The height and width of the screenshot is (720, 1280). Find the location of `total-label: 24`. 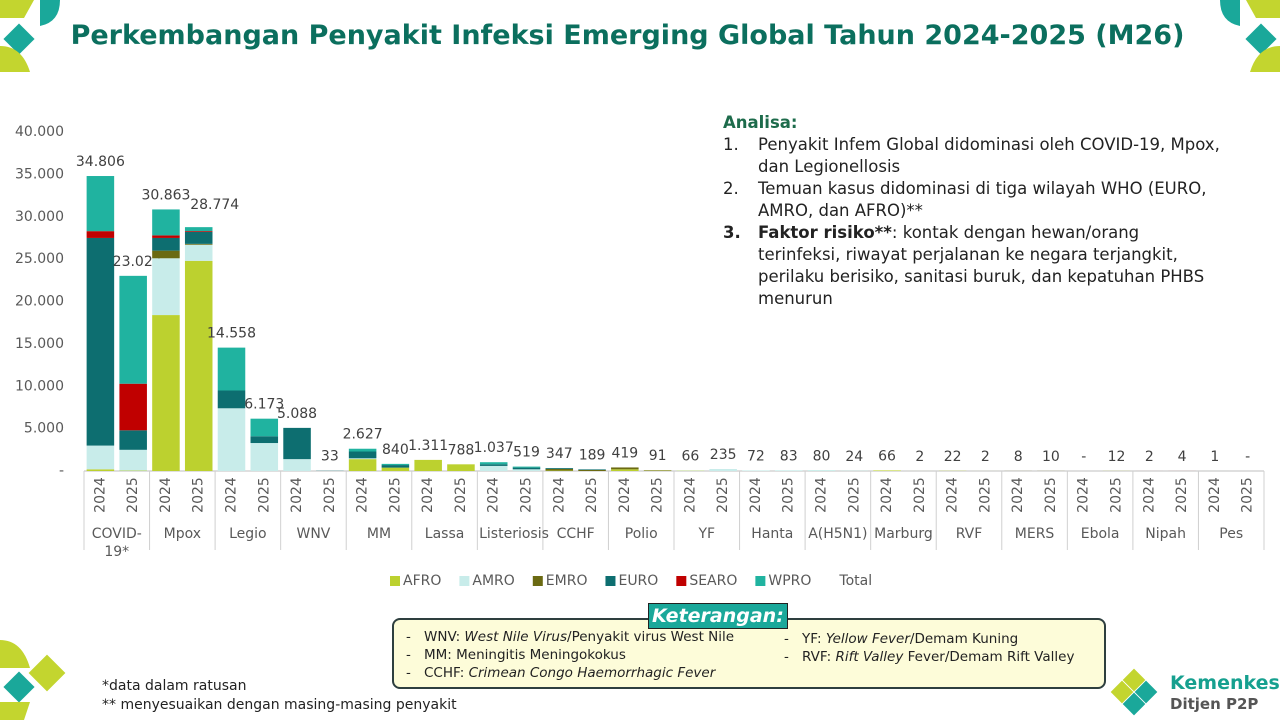

total-label: 24 is located at coordinates (854, 457).